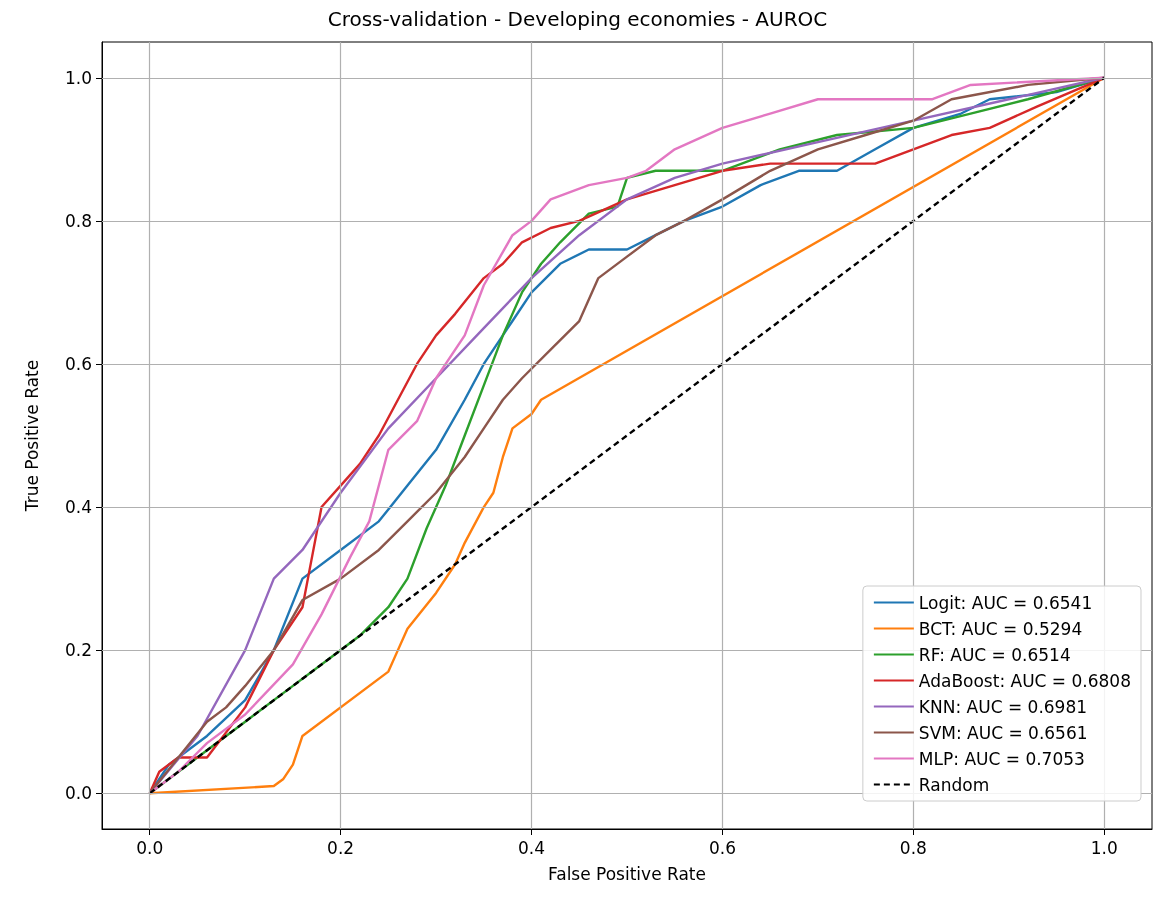 Image resolution: width=1155 pixels, height=905 pixels. What do you see at coordinates (577, 19) in the screenshot?
I see `chart-title: Cross-validation - Developing economies - AUROC` at bounding box center [577, 19].